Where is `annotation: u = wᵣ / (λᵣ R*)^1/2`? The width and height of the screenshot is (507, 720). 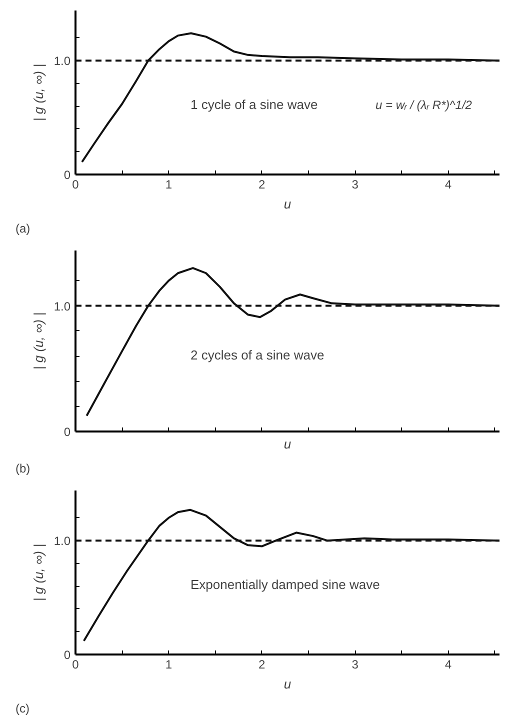 annotation: u = wᵣ / (λᵣ R*)^1/2 is located at coordinates (424, 105).